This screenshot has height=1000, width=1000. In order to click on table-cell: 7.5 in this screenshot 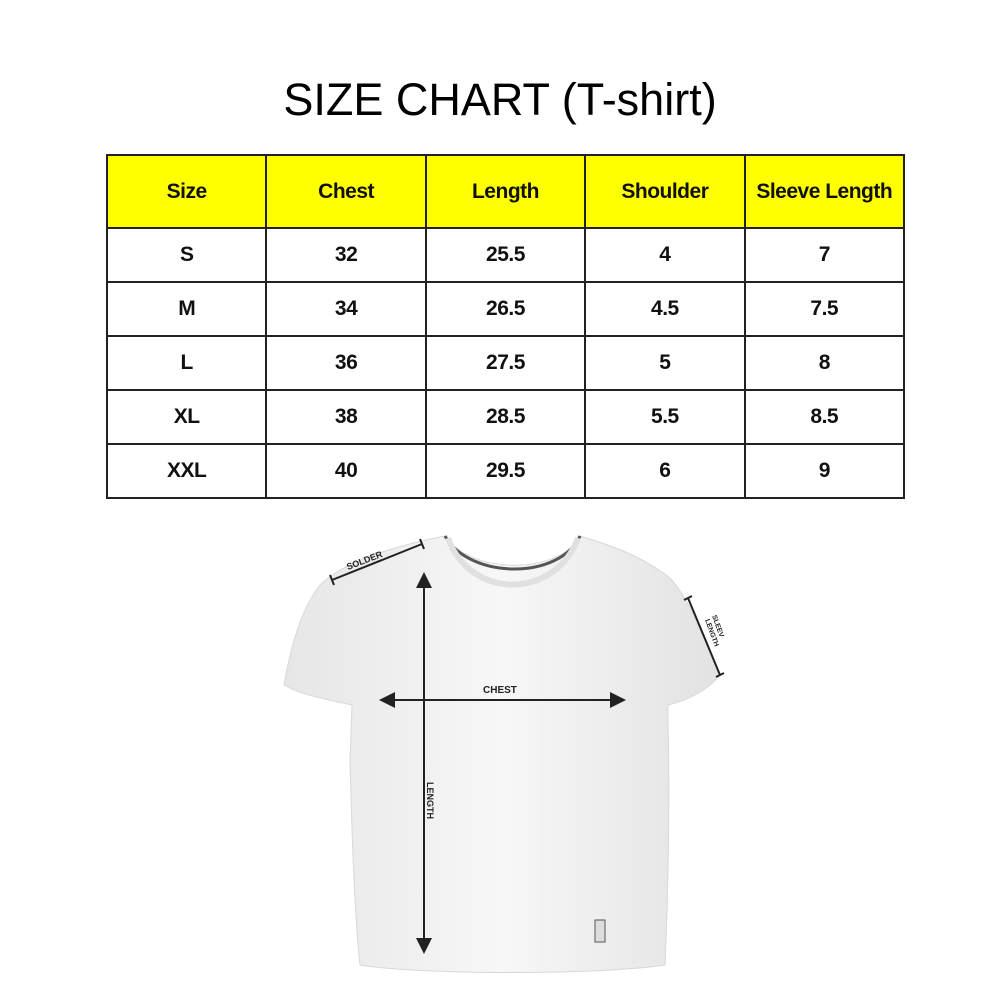, I will do `click(824, 309)`.